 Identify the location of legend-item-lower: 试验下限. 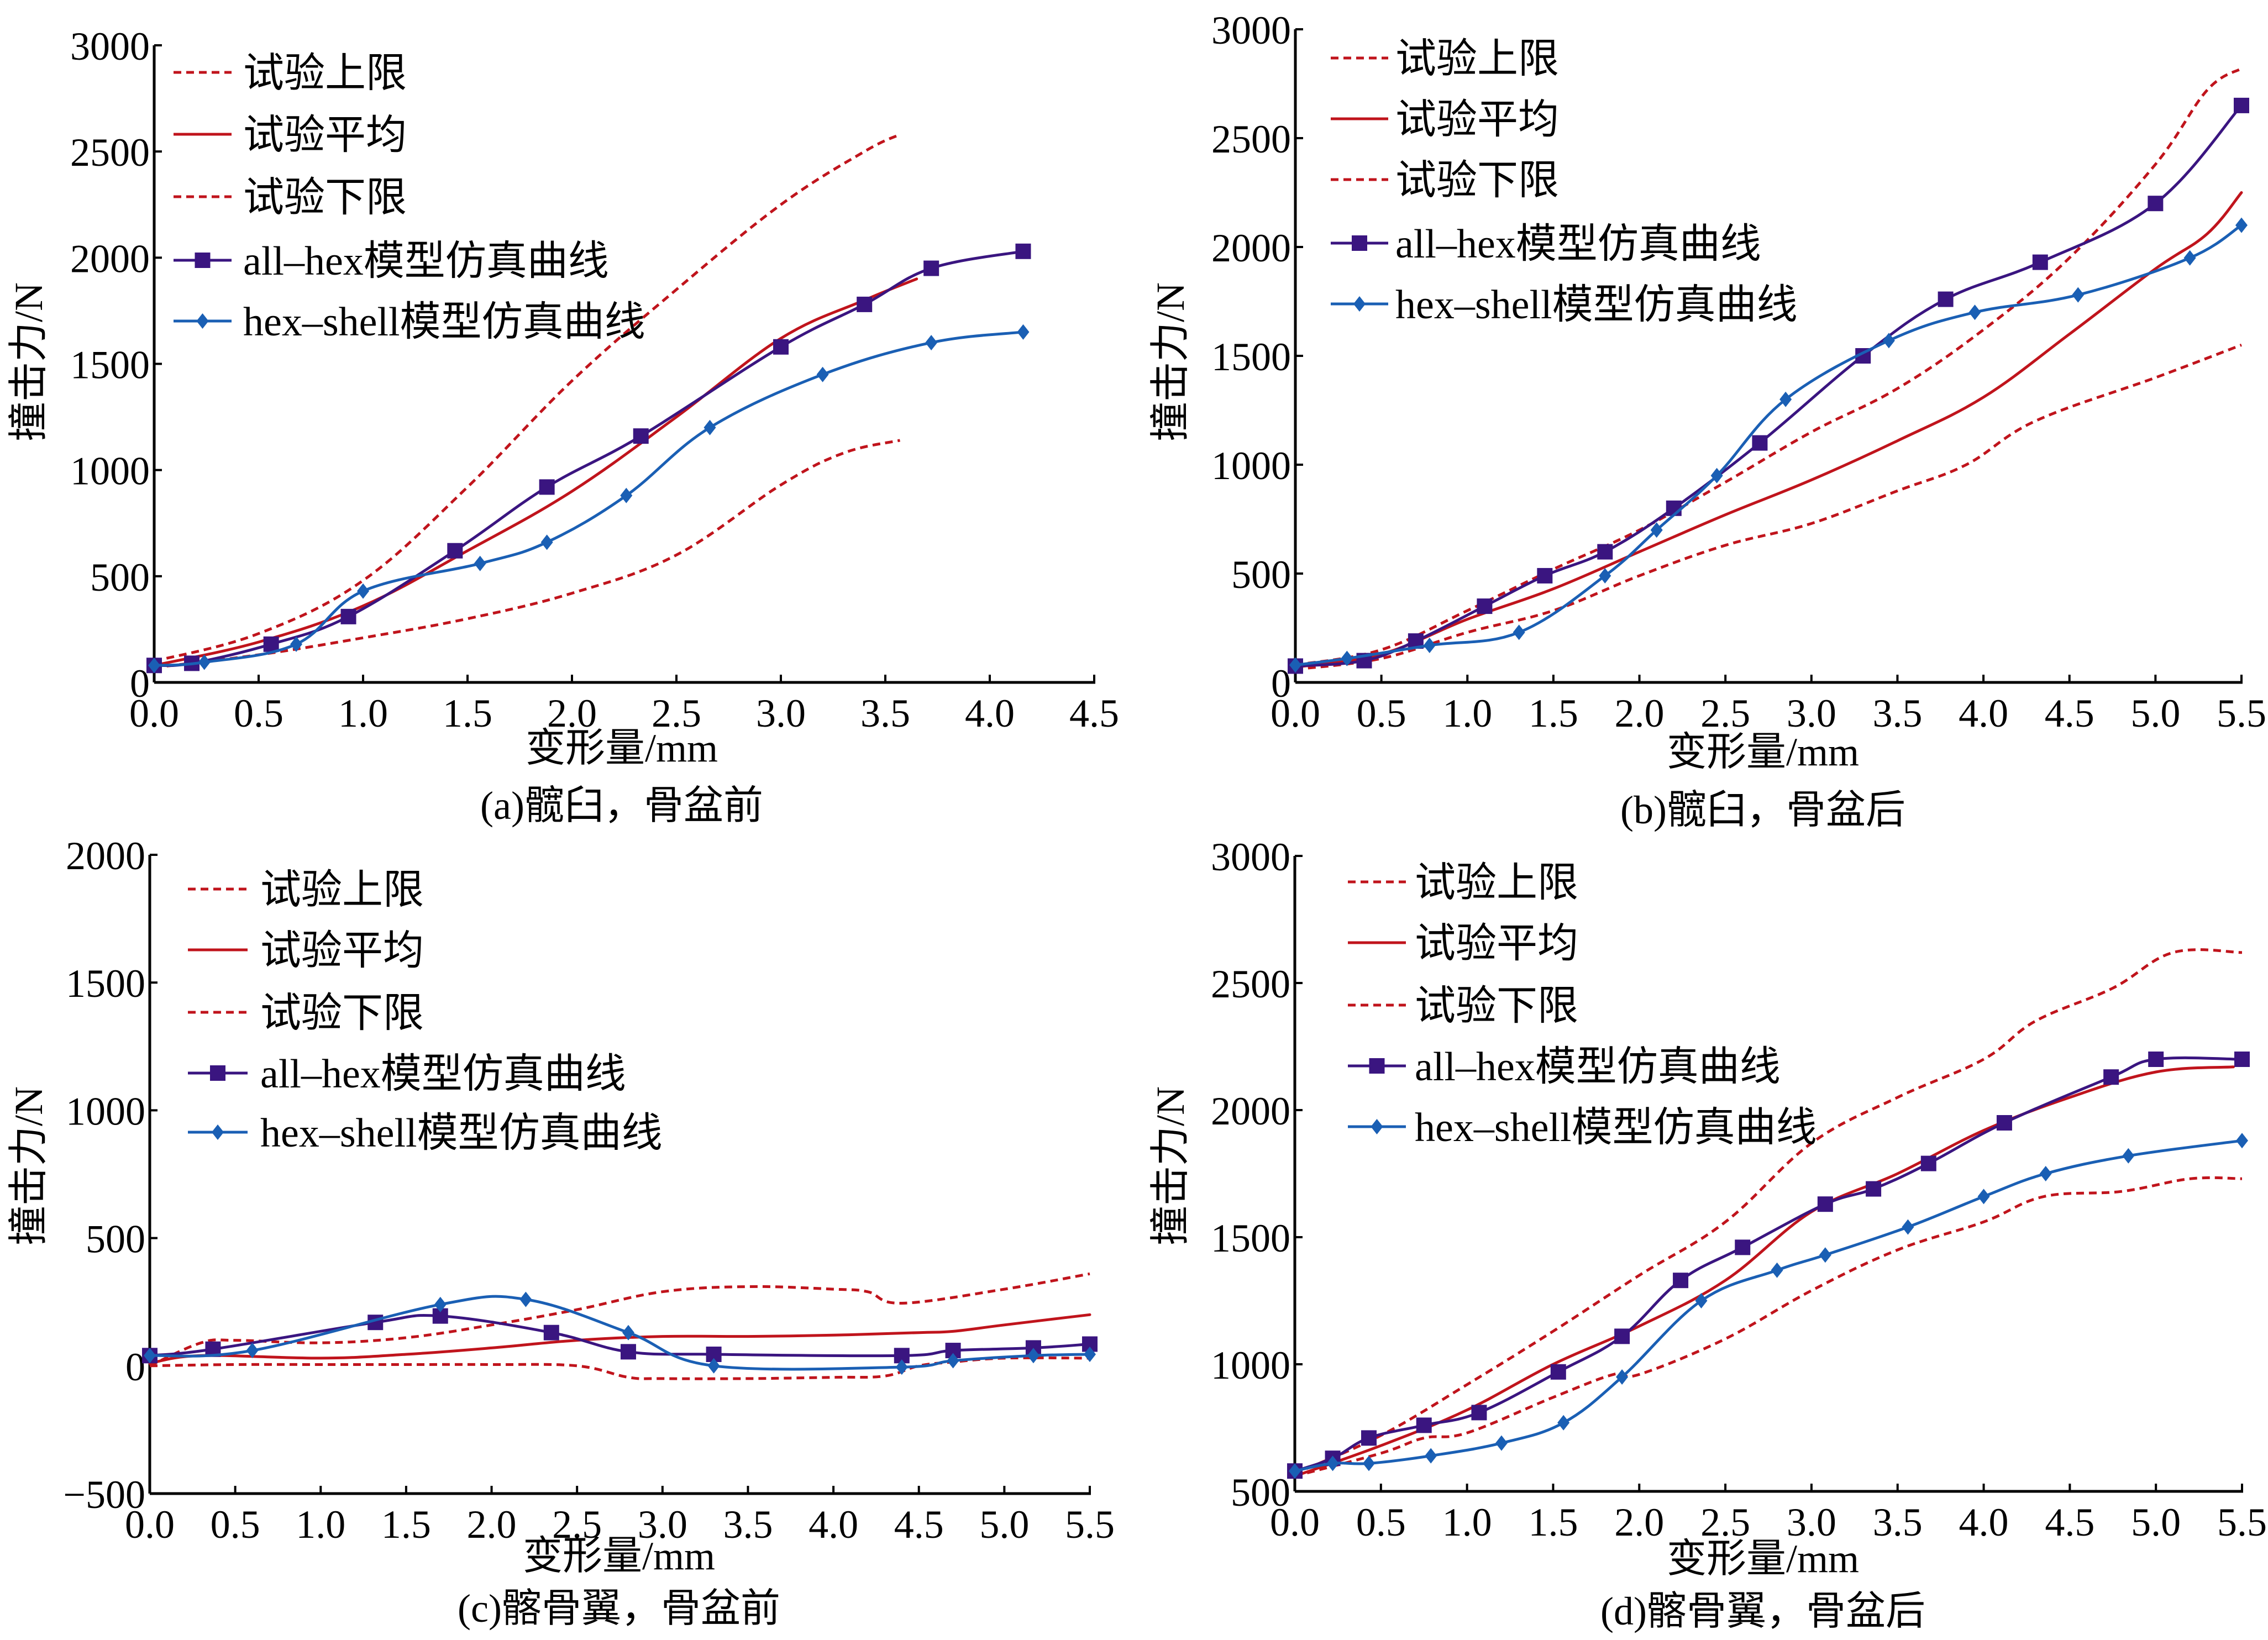
(290, 197).